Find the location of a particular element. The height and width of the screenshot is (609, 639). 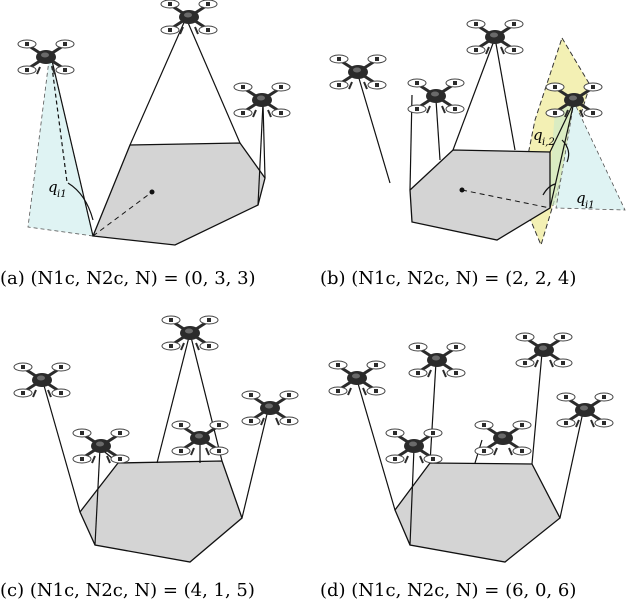

svg-text: i,2 is located at coordinates (548, 142).